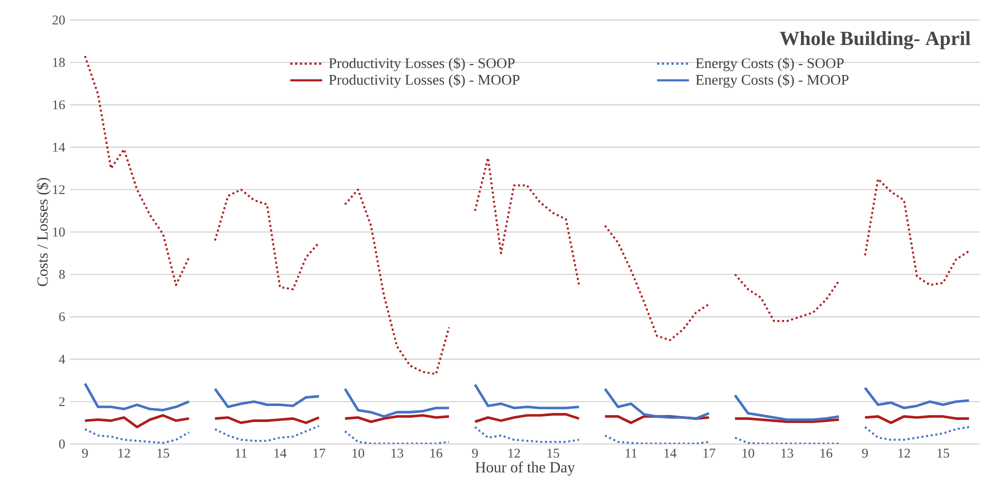 This screenshot has height=490, width=985. Describe the element at coordinates (59, 232) in the screenshot. I see `y-tick-label: 10` at that location.